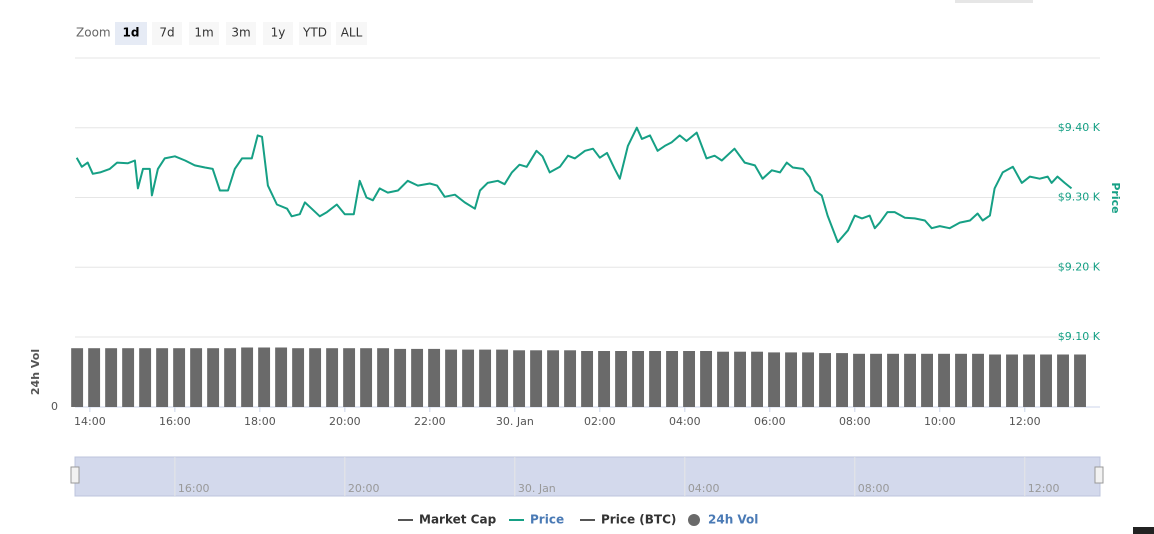 The image size is (1154, 534). Describe the element at coordinates (345, 421) in the screenshot. I see `x-tick-label: 20:00` at that location.